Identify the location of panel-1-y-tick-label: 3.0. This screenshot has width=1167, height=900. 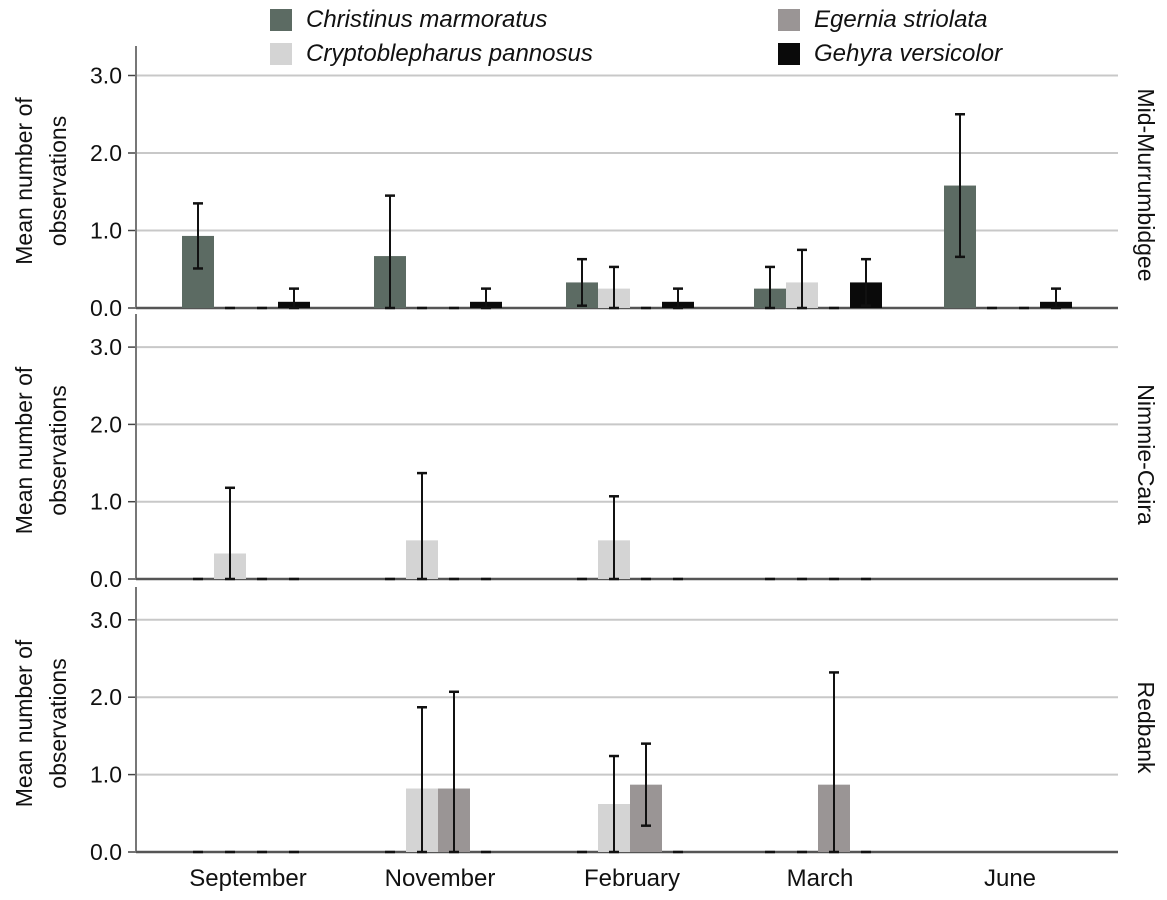
(106, 76).